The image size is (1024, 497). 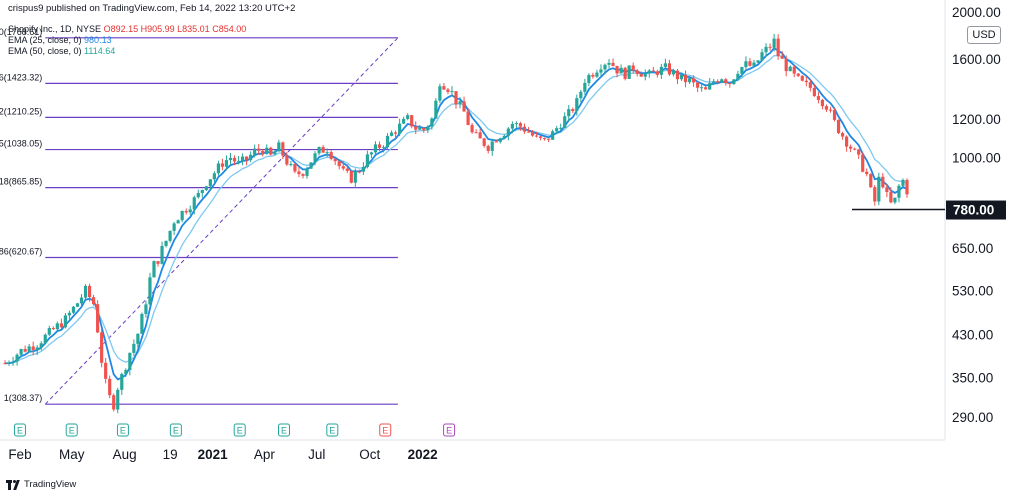 I want to click on fib-level-label: 0(1768.61), so click(x=21, y=32).